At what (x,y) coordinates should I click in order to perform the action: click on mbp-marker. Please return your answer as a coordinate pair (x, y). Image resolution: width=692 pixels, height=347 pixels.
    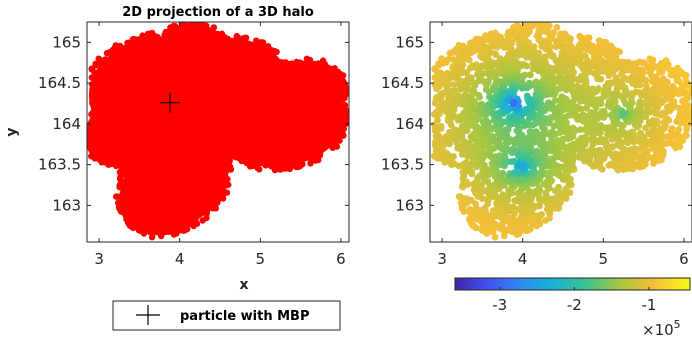
    Looking at the image, I should click on (170, 102).